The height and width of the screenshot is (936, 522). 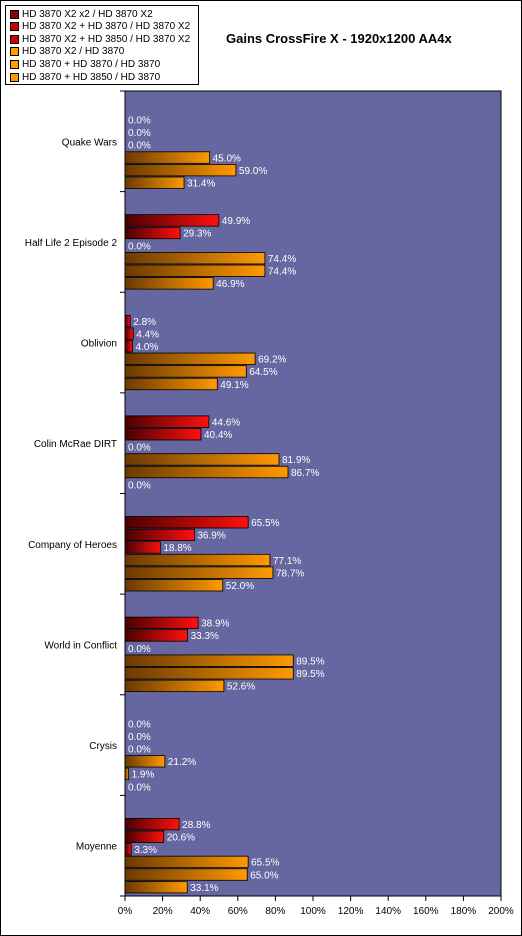 What do you see at coordinates (72, 545) in the screenshot?
I see `category-label: Company of Heroes` at bounding box center [72, 545].